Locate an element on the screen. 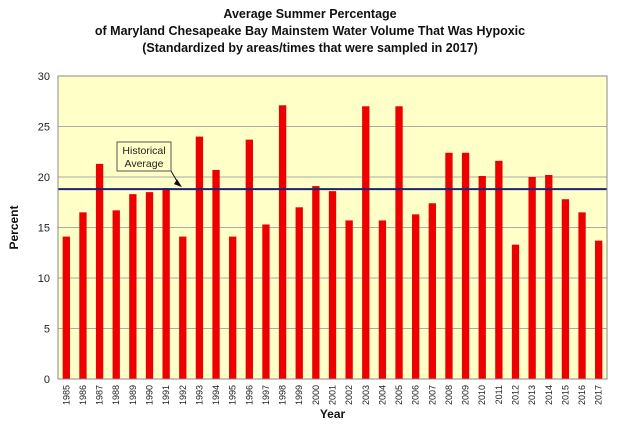 This screenshot has height=425, width=620. bar-2015 is located at coordinates (565, 289).